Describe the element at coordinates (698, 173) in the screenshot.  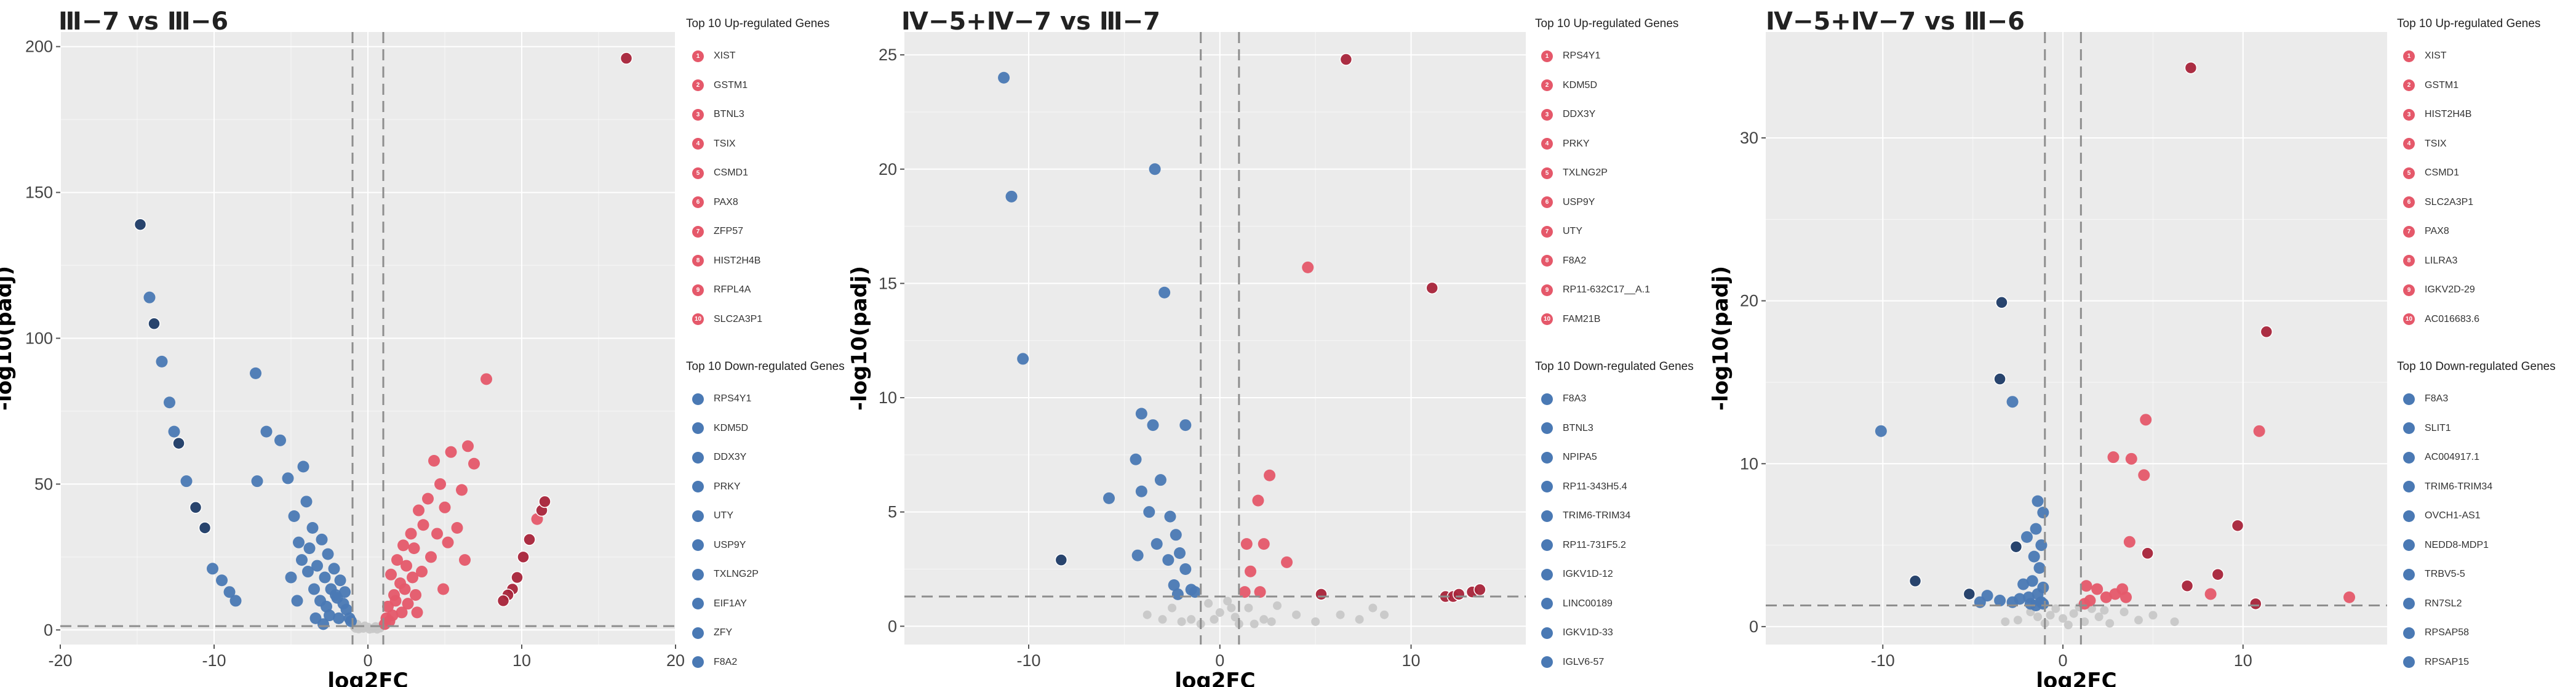
I see `legend-up-dot: 5` at that location.